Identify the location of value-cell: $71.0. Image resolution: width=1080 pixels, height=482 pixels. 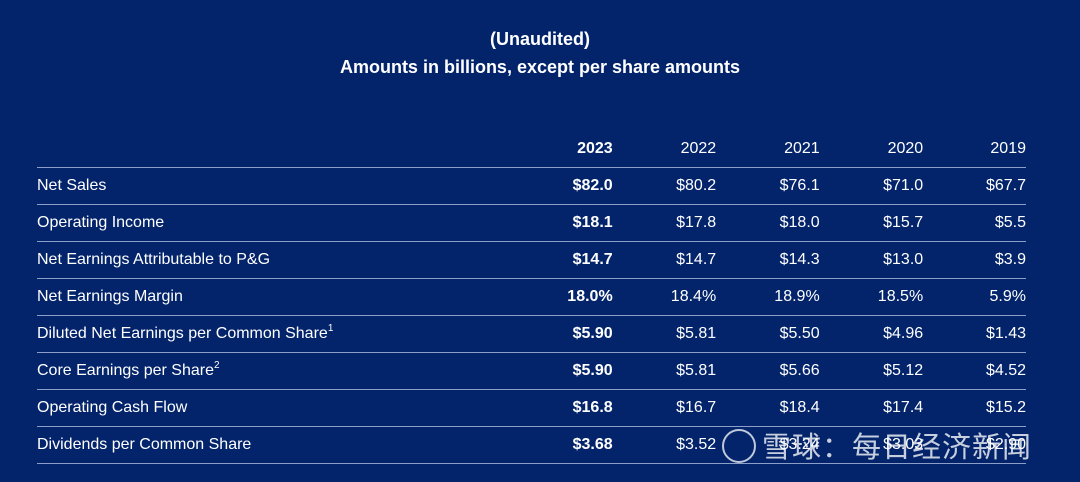
(871, 186).